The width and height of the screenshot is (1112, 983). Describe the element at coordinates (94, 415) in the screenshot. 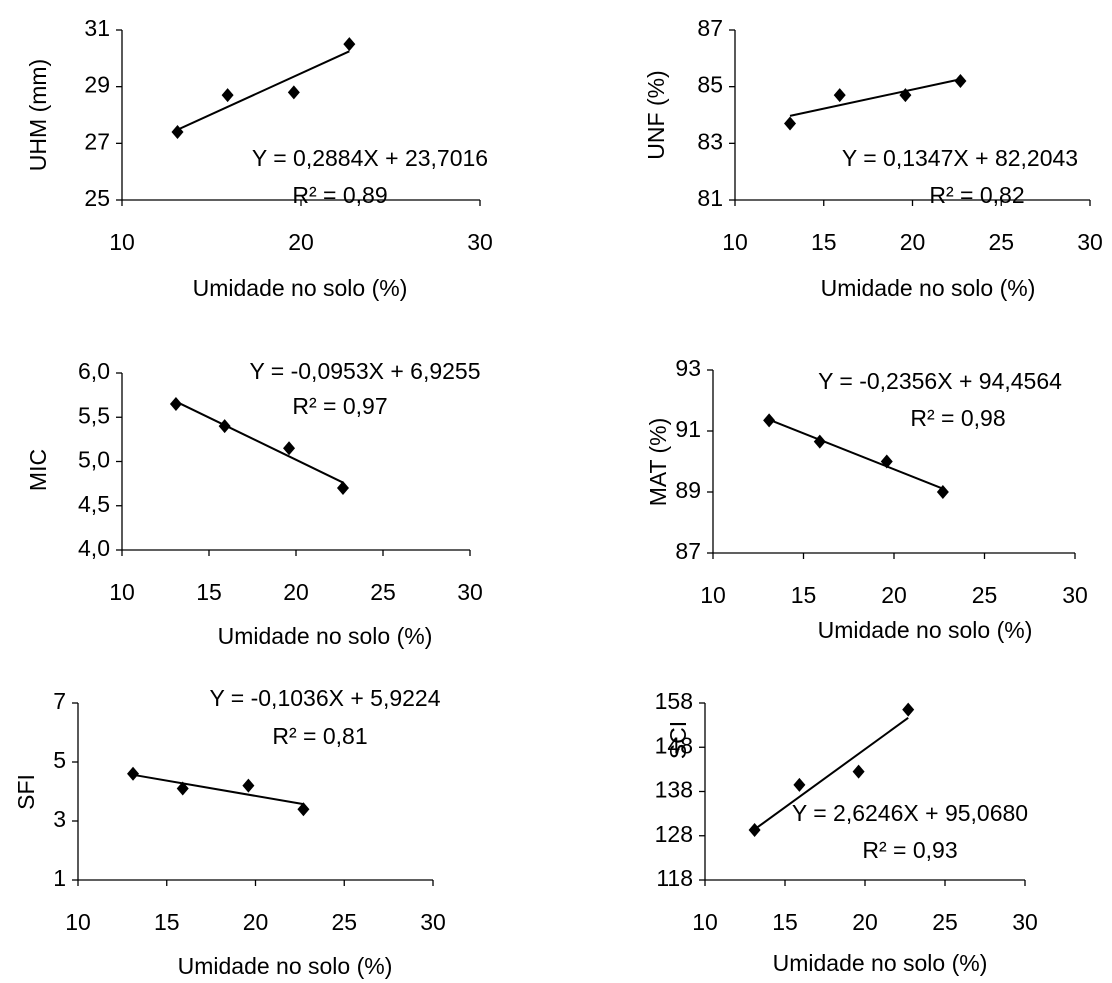

I see `y-tick-label: 5,5` at that location.